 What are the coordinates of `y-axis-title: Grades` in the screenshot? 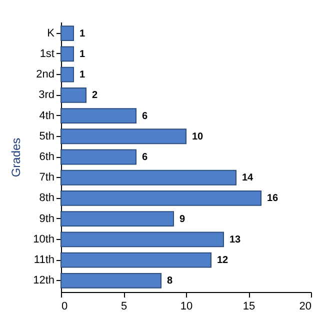 It's located at (16, 158).